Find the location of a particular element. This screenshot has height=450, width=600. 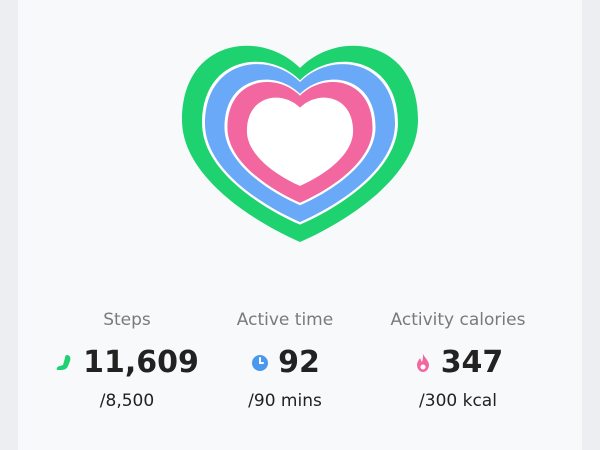

stat-value-row: 347 is located at coordinates (458, 362).